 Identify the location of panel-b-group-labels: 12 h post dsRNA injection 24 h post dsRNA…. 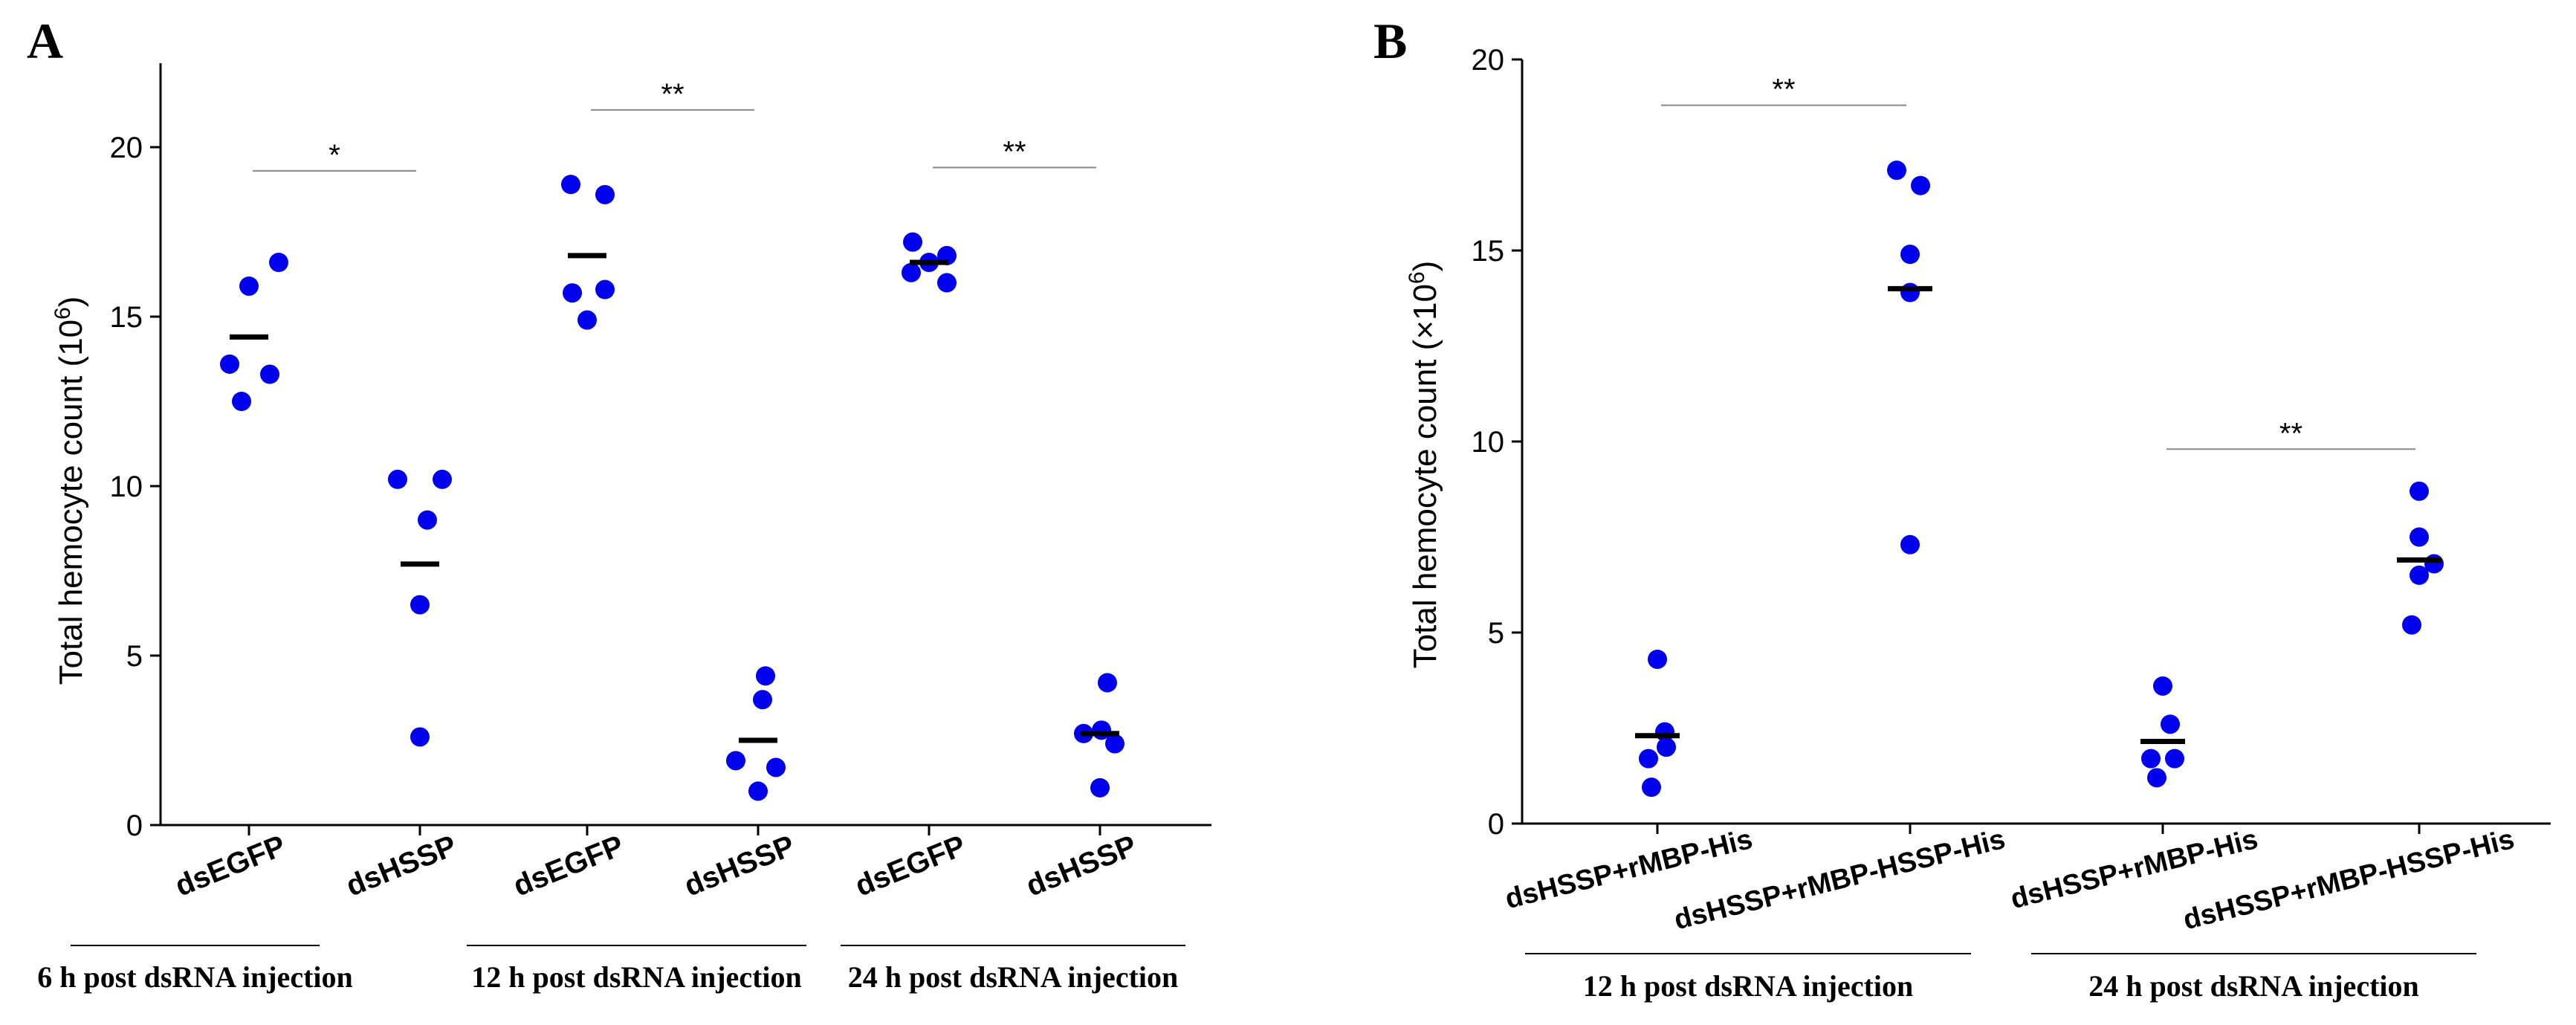
(2001, 978).